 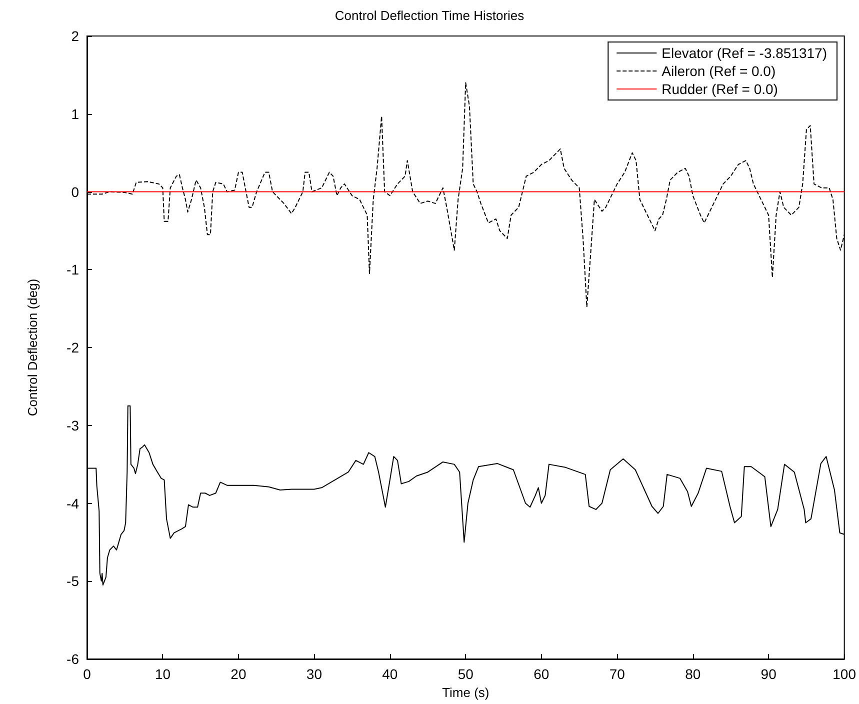 I want to click on legend-label: Aileron (Ref = 0.0), so click(x=719, y=71).